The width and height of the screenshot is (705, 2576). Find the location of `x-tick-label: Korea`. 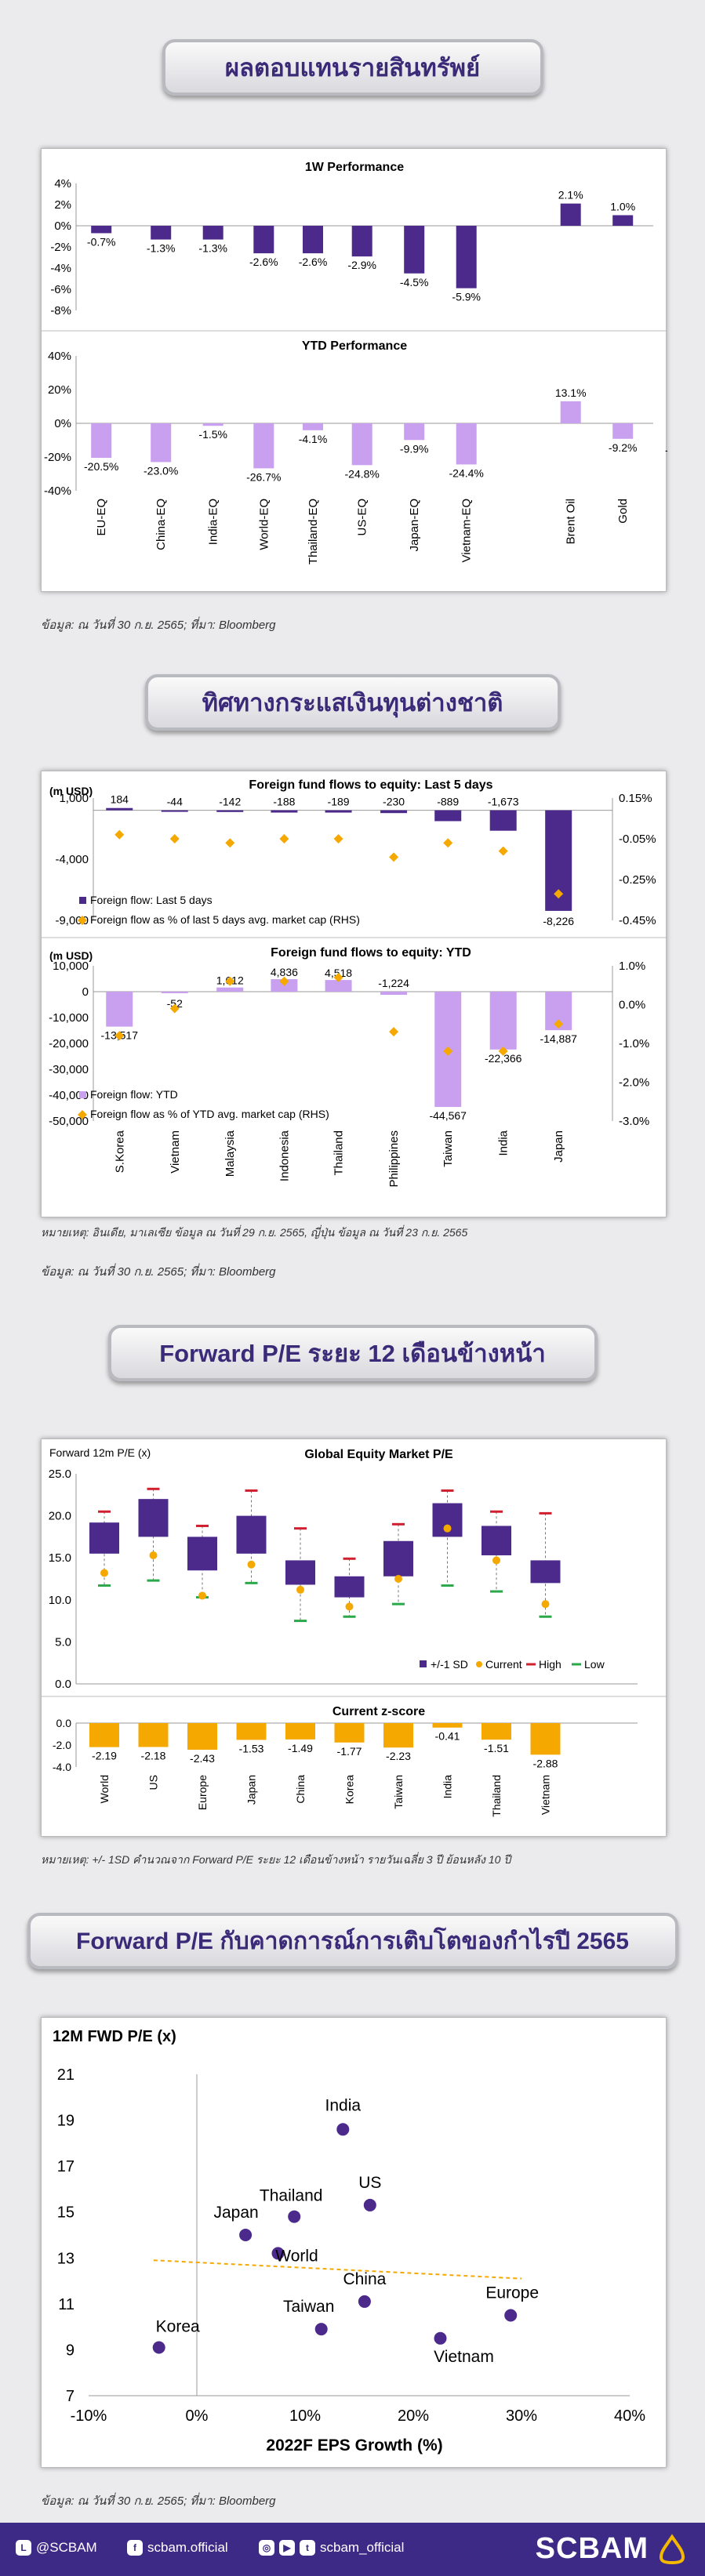

x-tick-label: Korea is located at coordinates (349, 1790).